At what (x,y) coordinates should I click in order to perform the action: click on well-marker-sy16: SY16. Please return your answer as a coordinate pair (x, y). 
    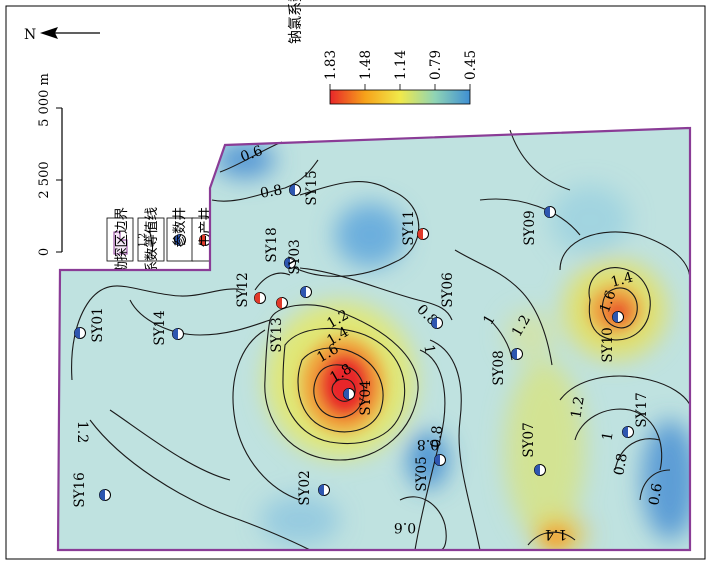
    Looking at the image, I should click on (91, 490).